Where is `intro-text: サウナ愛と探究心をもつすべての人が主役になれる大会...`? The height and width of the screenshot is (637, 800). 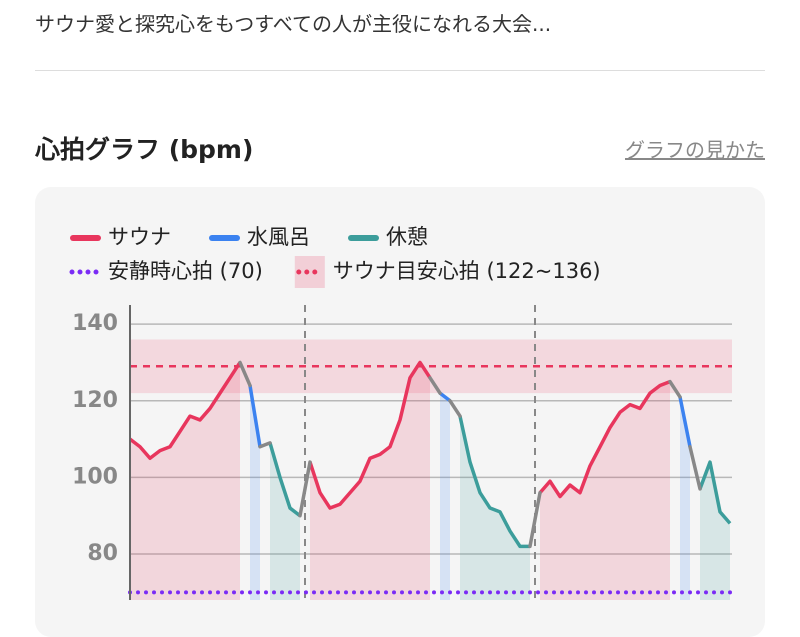
intro-text: サウナ愛と探究心をもつすべての人が主役になれる大会... is located at coordinates (293, 24).